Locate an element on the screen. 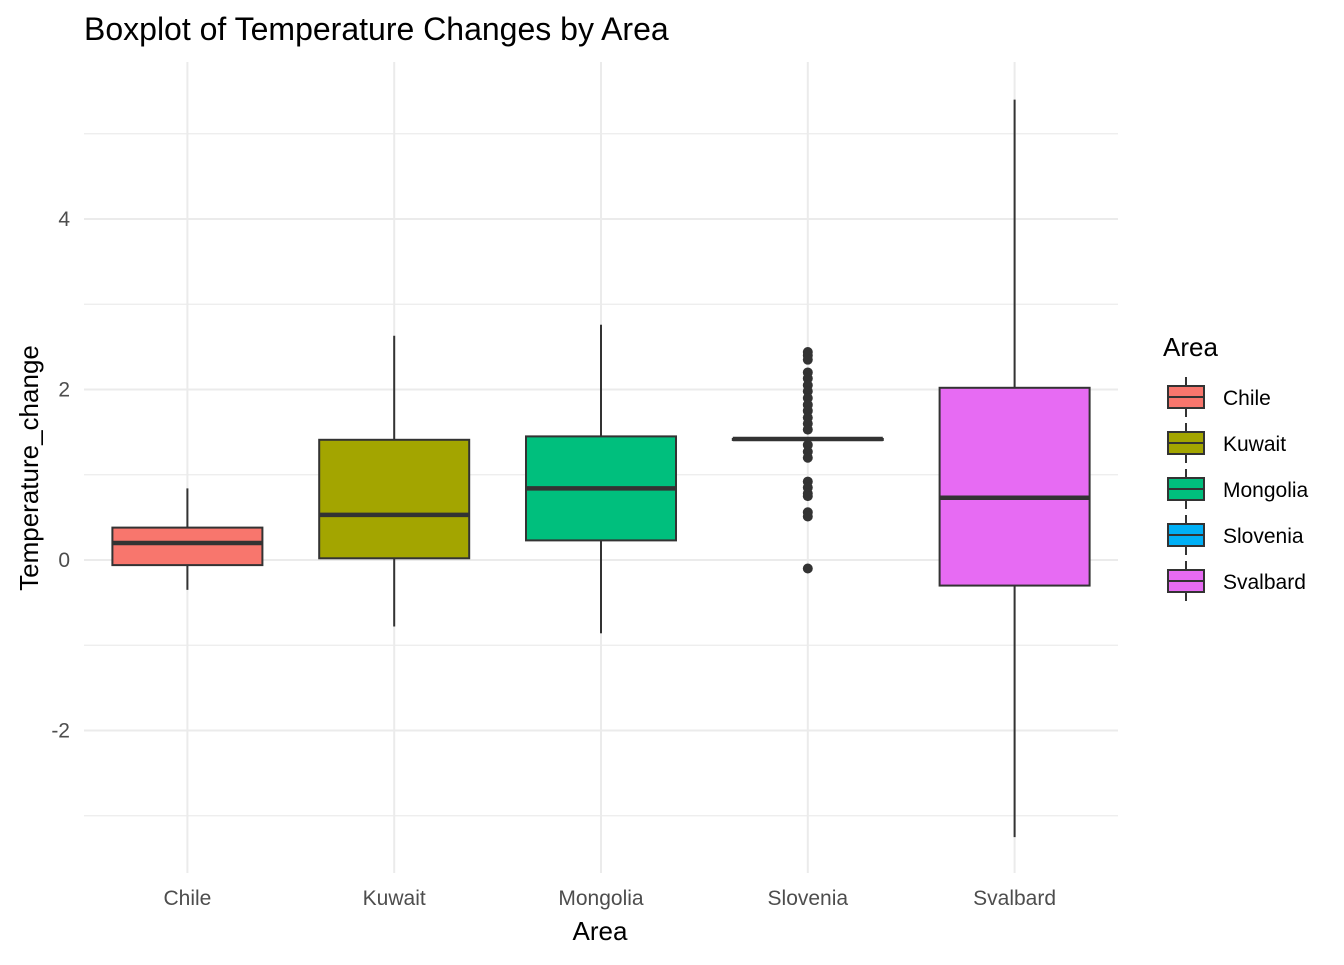 The image size is (1344, 965). legend-item-chile: Chile is located at coordinates (1219, 397).